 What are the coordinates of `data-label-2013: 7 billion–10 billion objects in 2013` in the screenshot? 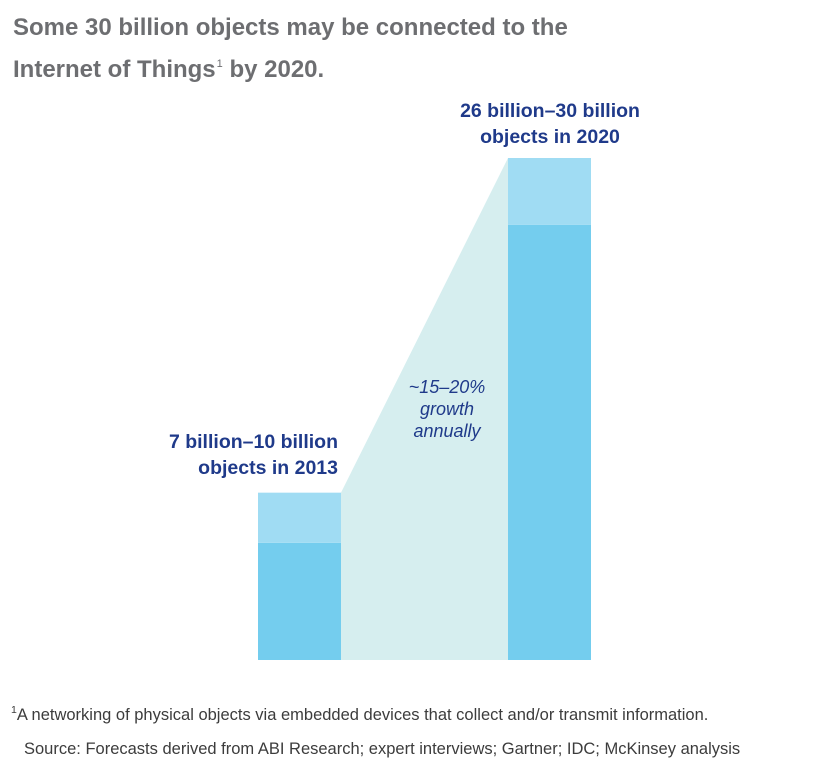 It's located at (253, 455).